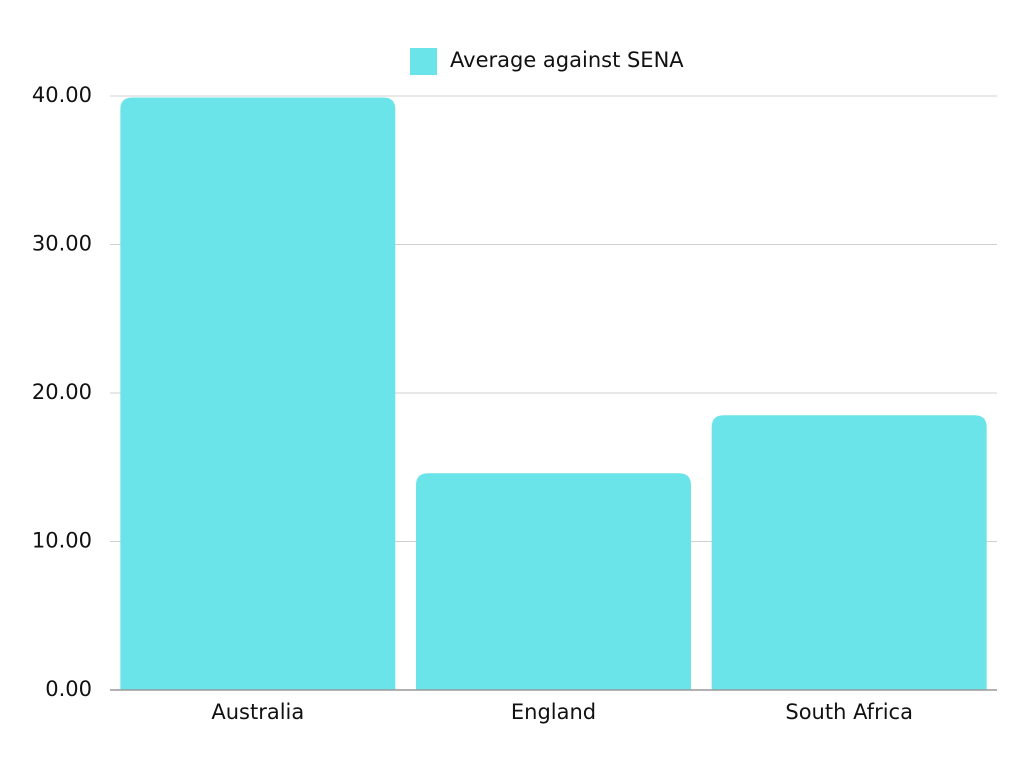  What do you see at coordinates (62, 95) in the screenshot?
I see `y-tick-label: 40.00` at bounding box center [62, 95].